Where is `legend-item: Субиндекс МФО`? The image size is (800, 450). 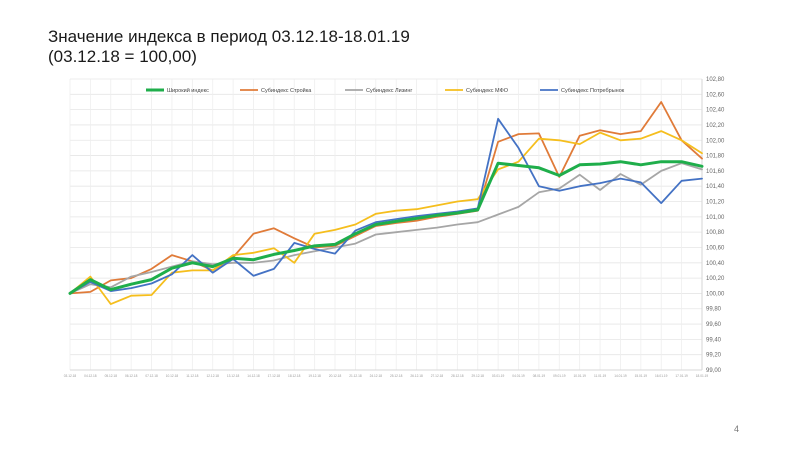
legend-item: Субиндекс МФО is located at coordinates (477, 91).